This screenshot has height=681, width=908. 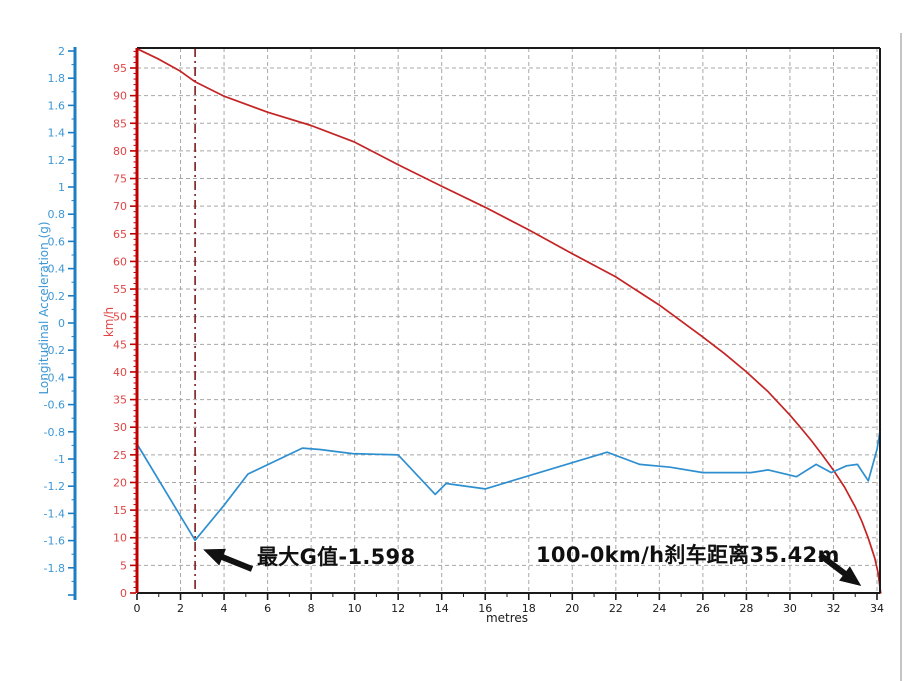 What do you see at coordinates (123, 565) in the screenshot?
I see `speed-tick-label: 5` at bounding box center [123, 565].